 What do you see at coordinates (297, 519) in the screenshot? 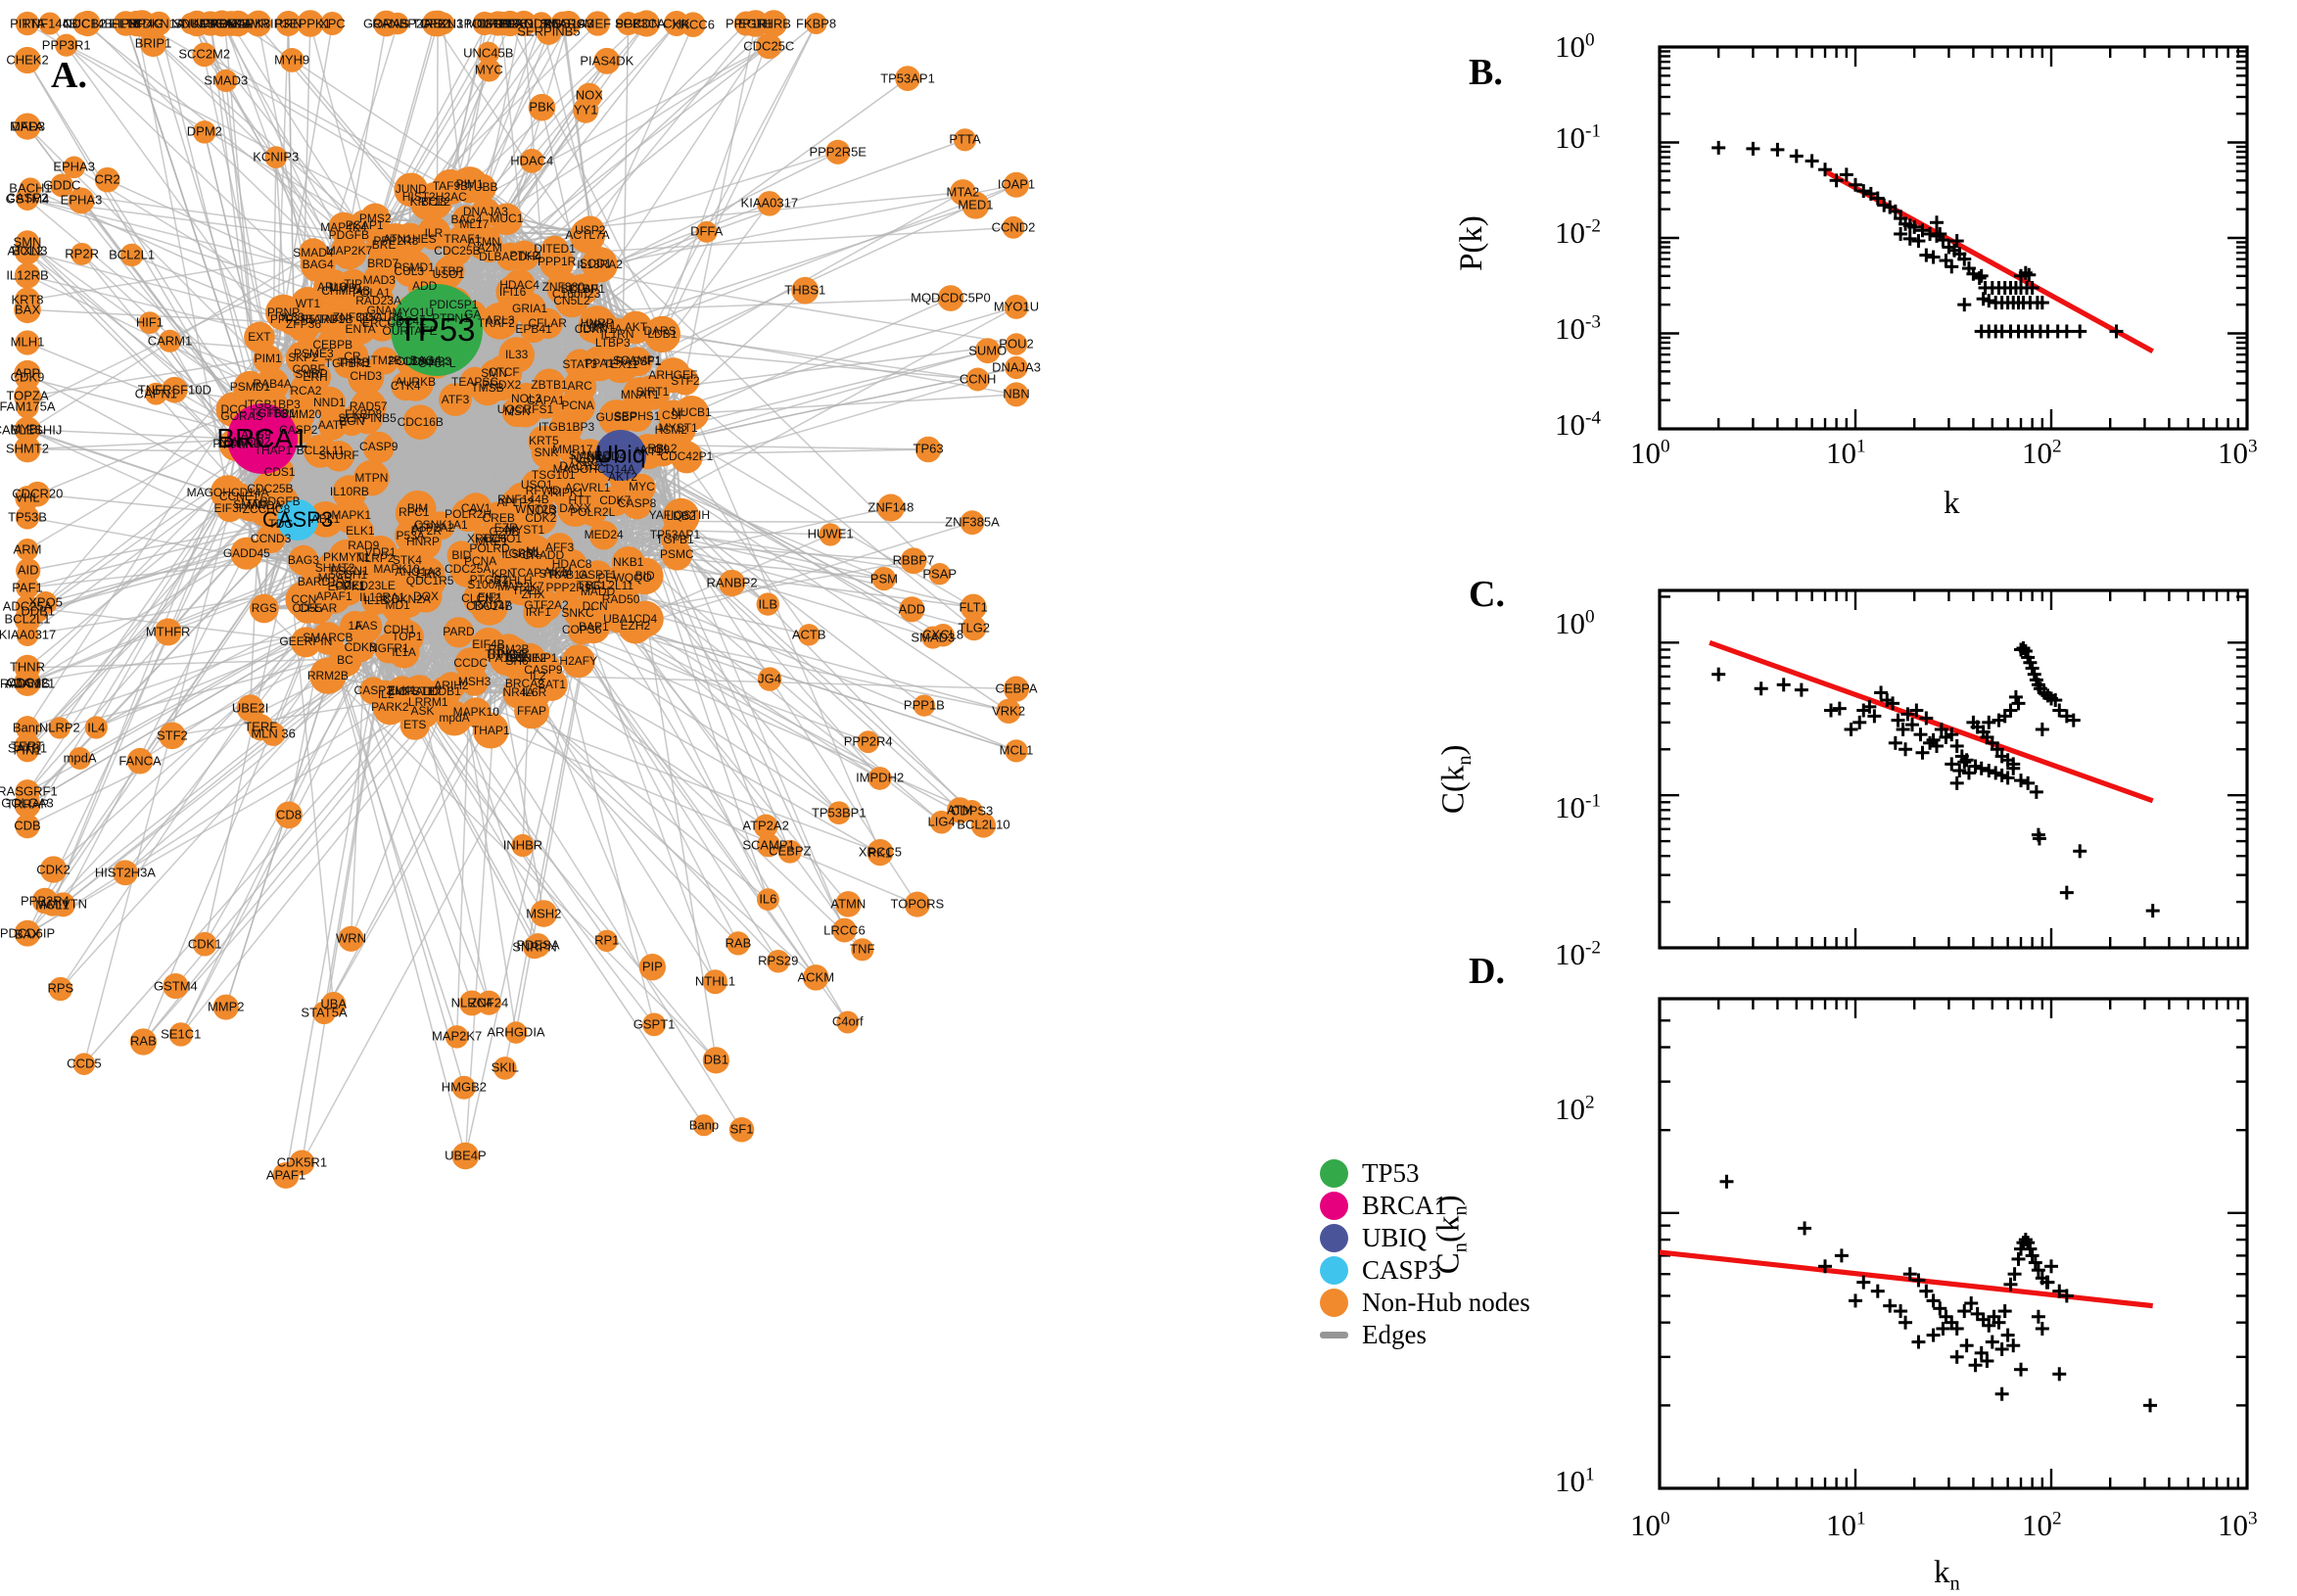
I see `hub-node-casp3` at bounding box center [297, 519].